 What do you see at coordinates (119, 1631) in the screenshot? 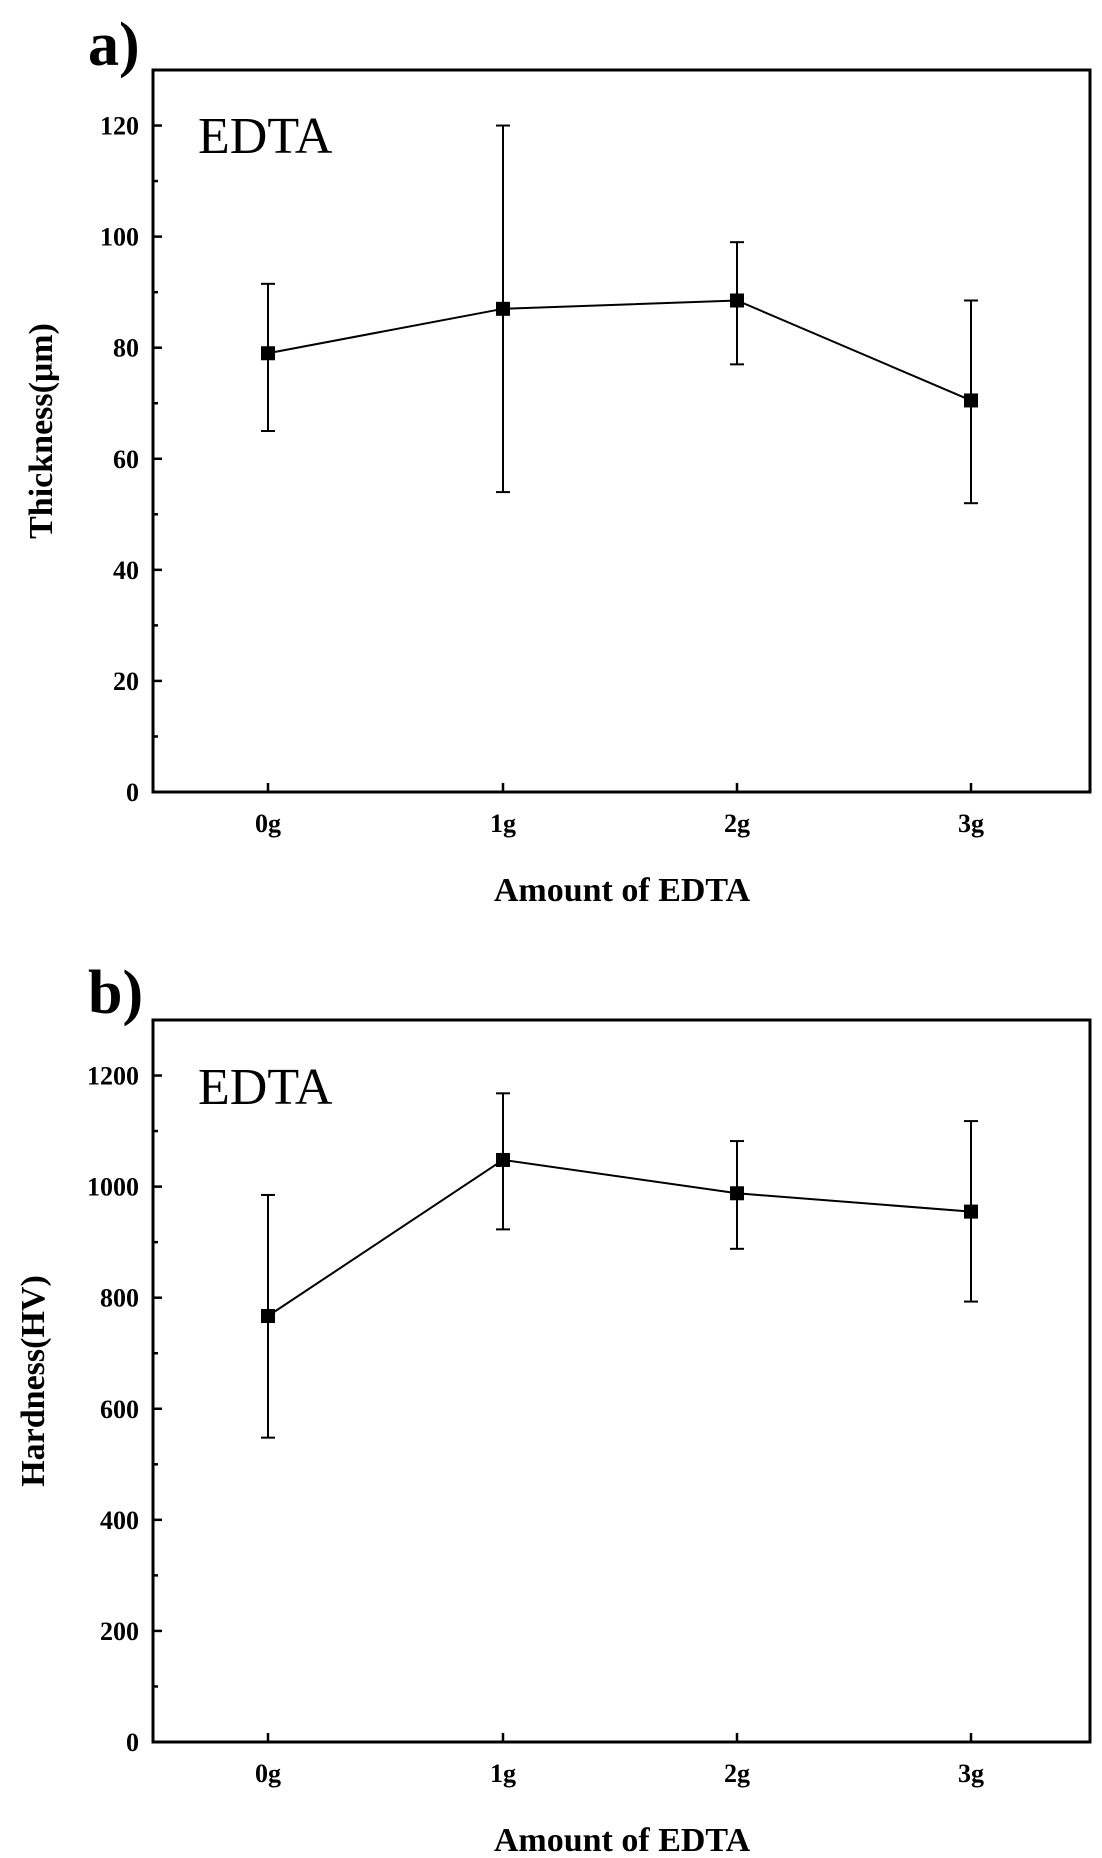
I see `y-tick-label: 200` at bounding box center [119, 1631].